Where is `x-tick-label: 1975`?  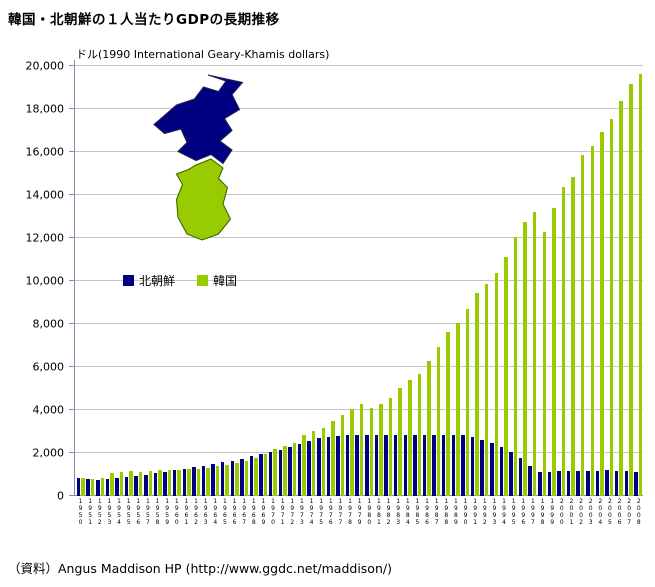
x-tick-label: 1975 is located at coordinates (321, 512).